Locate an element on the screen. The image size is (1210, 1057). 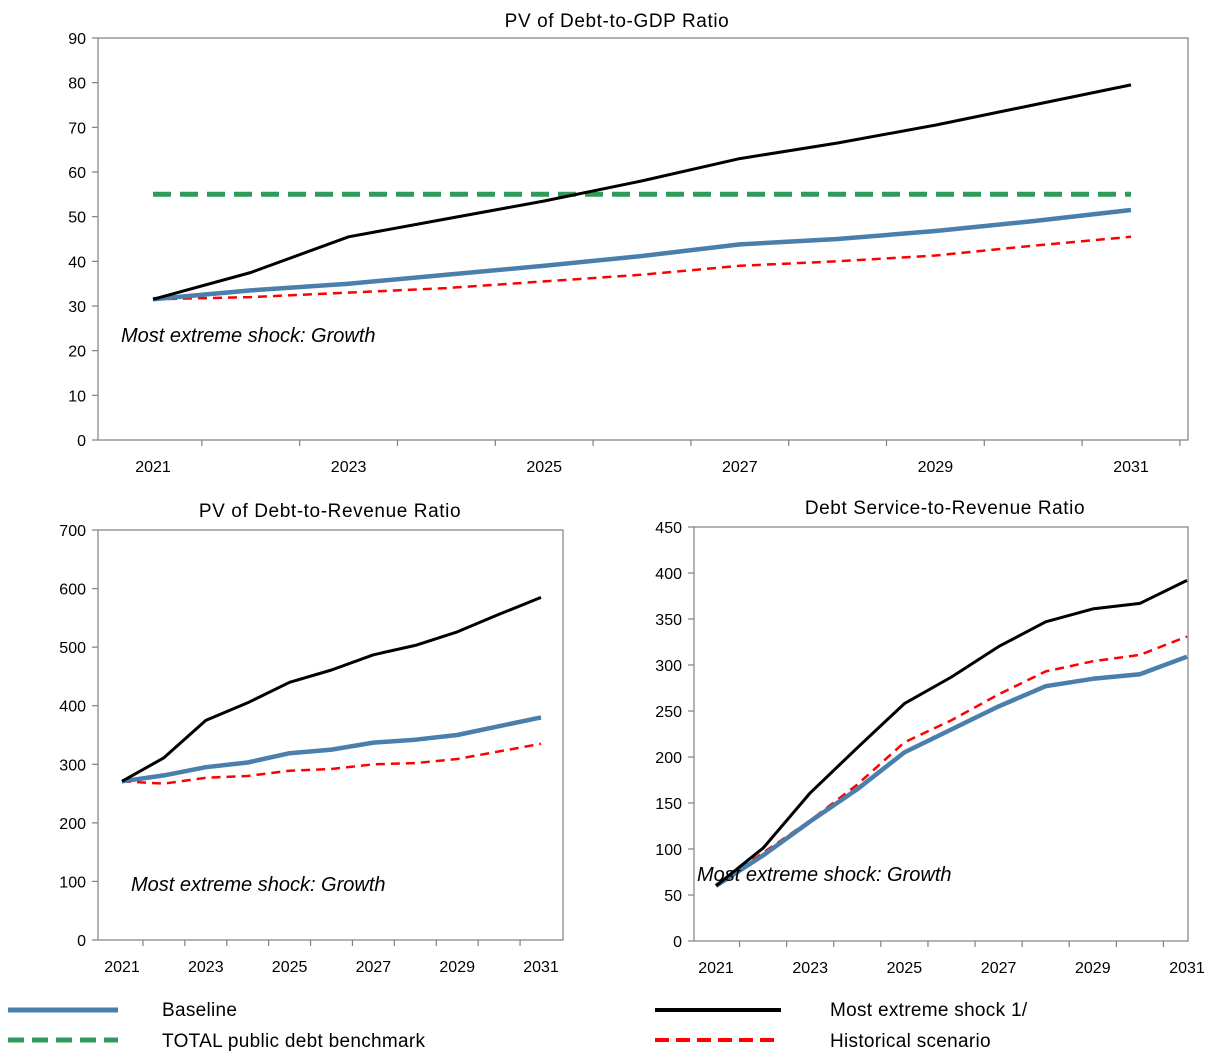
y-tick-label: 250 is located at coordinates (668, 712).